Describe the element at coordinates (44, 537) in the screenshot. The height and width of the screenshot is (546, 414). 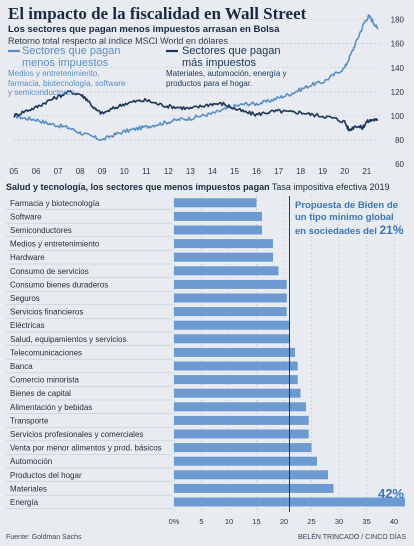
I see `source-note: Fuente: Goldman Sachs` at that location.